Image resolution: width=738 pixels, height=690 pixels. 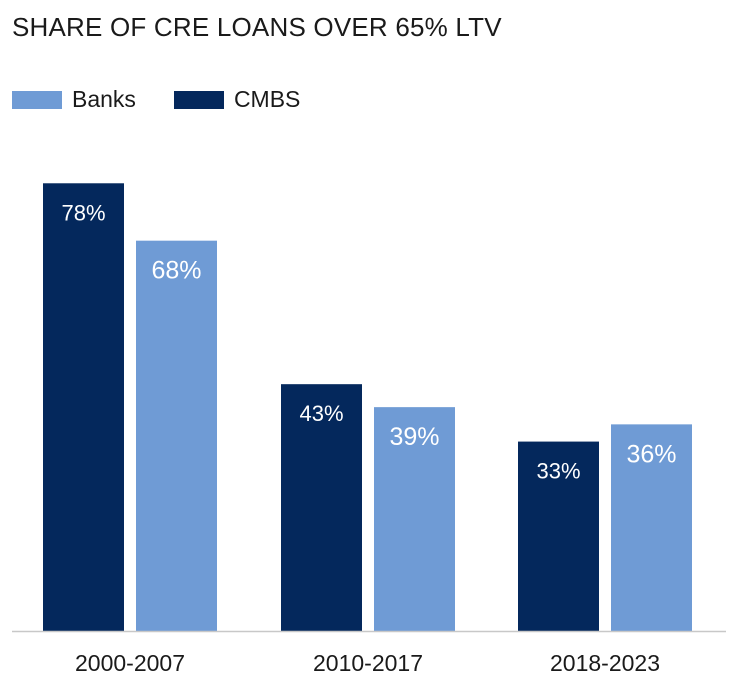 What do you see at coordinates (321, 507) in the screenshot?
I see `bar-cmbs-2010-2017` at bounding box center [321, 507].